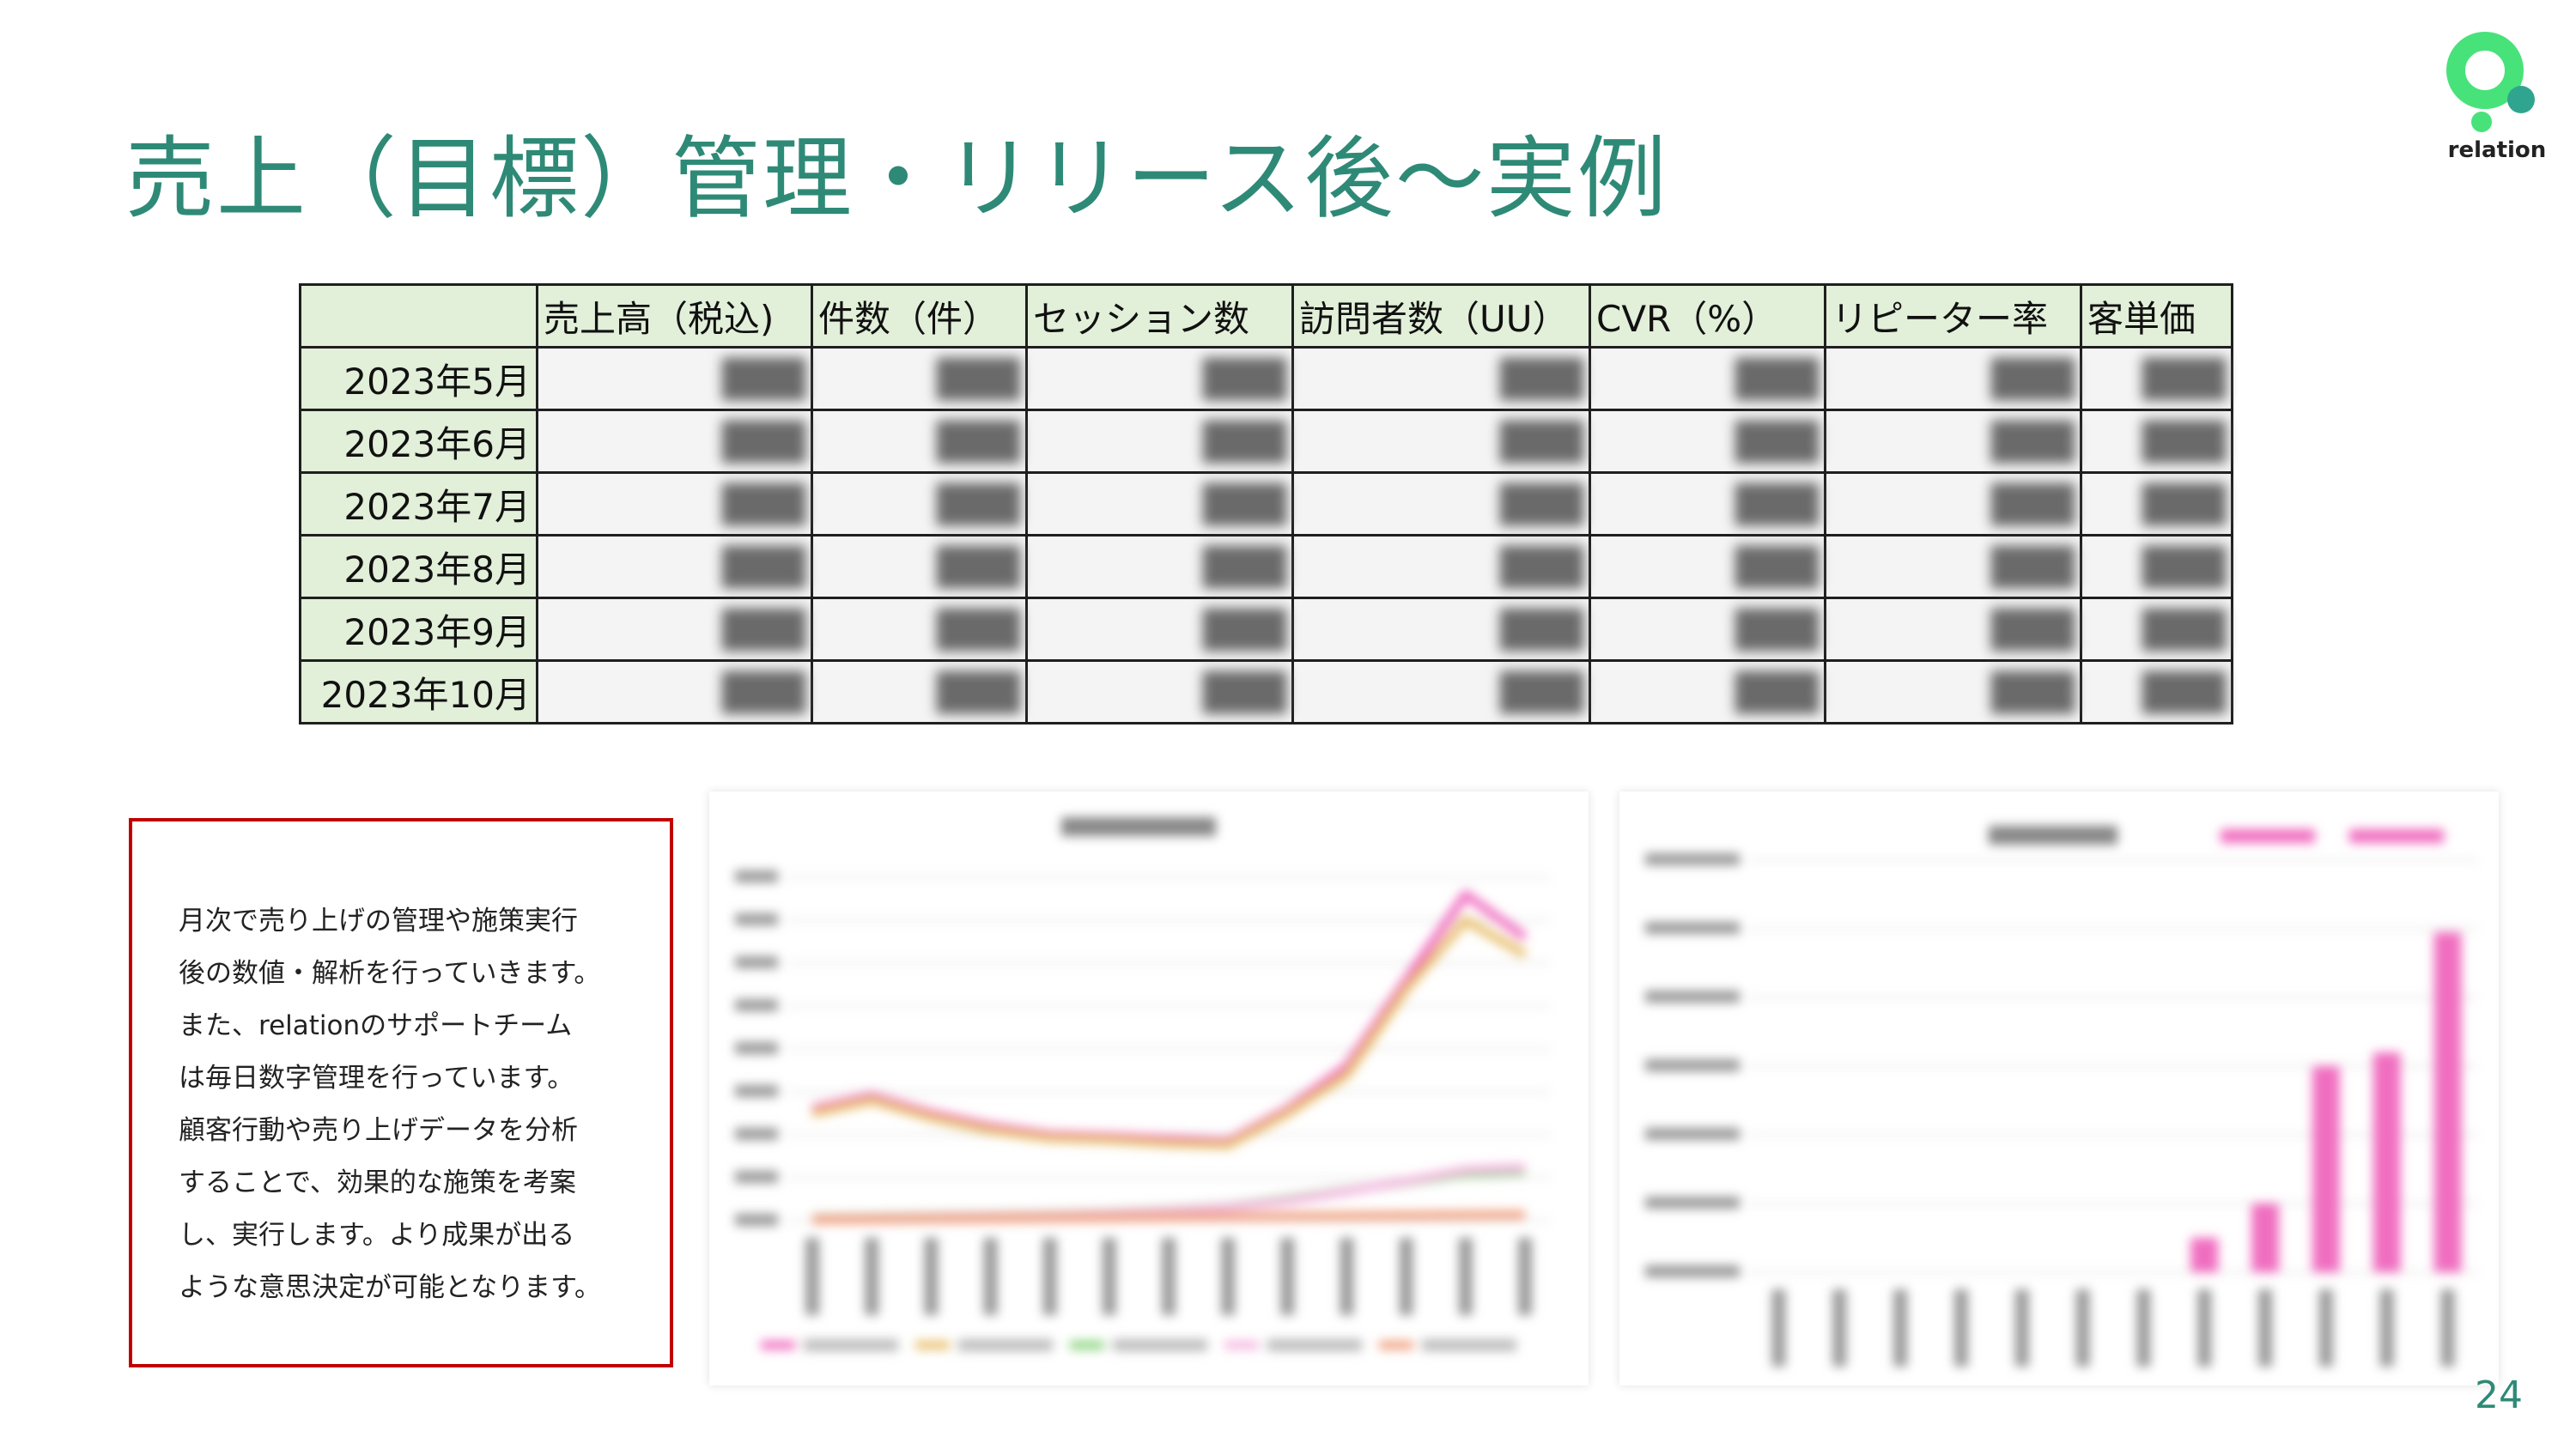 Image resolution: width=2576 pixels, height=1449 pixels. I want to click on table-row: 2023年9月 ███ ███ ███ ███ ███ ███ ███, so click(1266, 629).